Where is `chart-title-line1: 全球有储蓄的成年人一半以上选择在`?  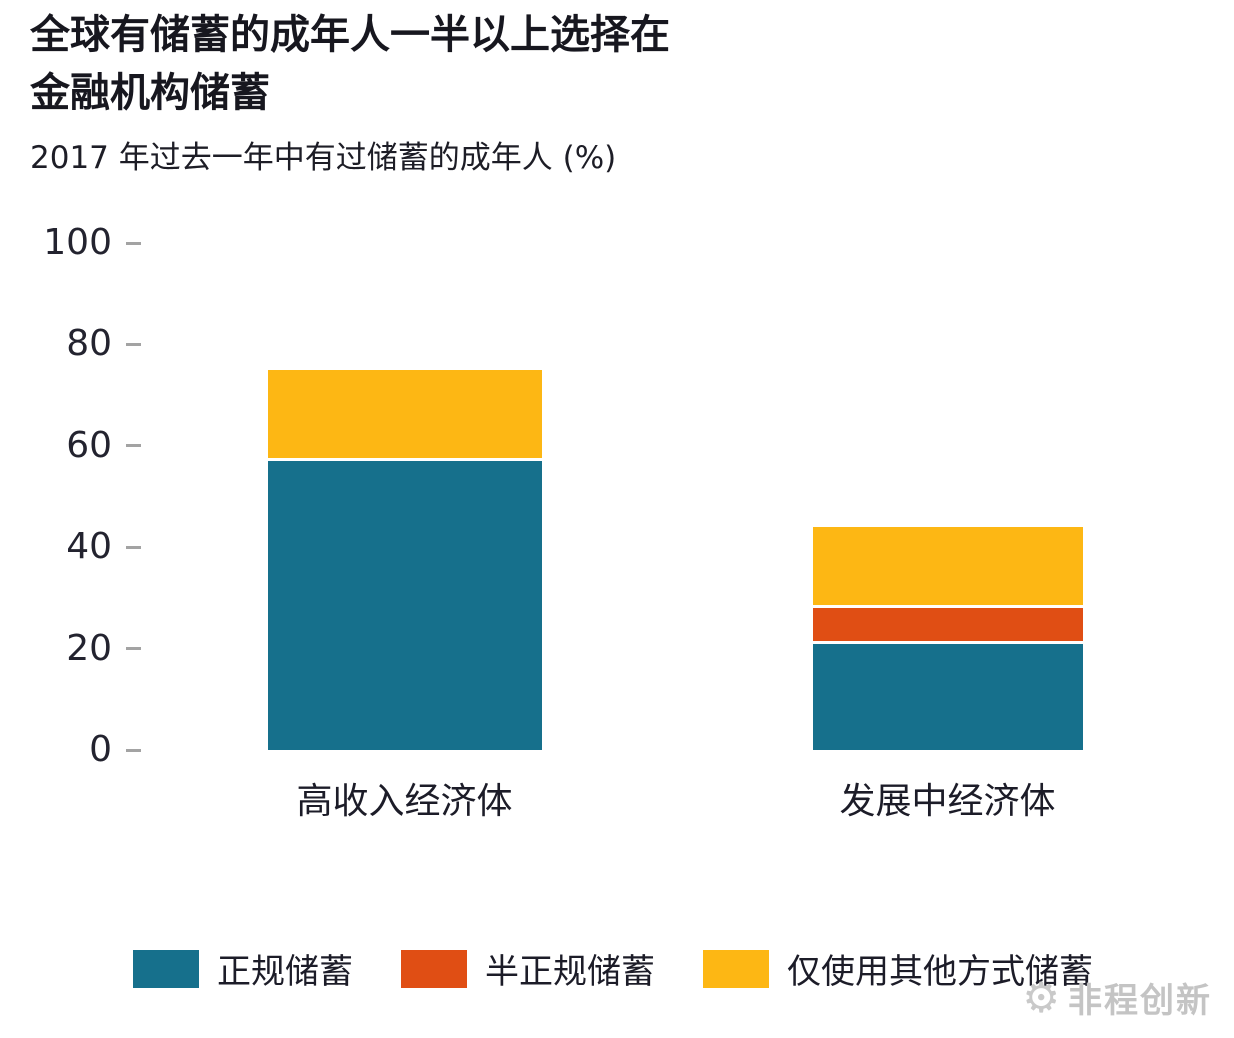
chart-title-line1: 全球有储蓄的成年人一半以上选择在 is located at coordinates (350, 35).